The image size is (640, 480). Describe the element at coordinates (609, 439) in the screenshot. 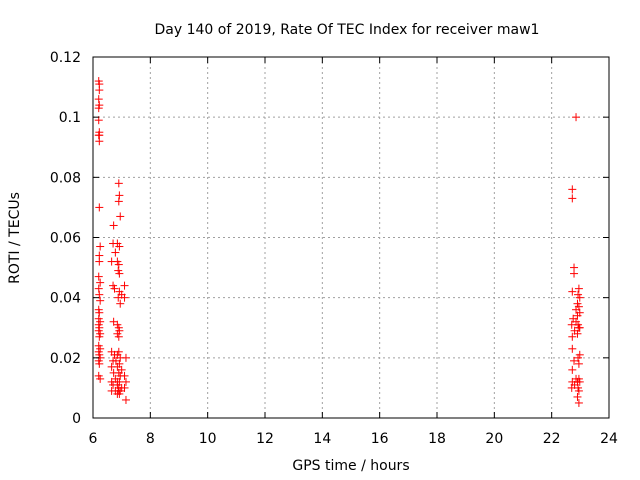

I see `x-tick-label: 24` at that location.